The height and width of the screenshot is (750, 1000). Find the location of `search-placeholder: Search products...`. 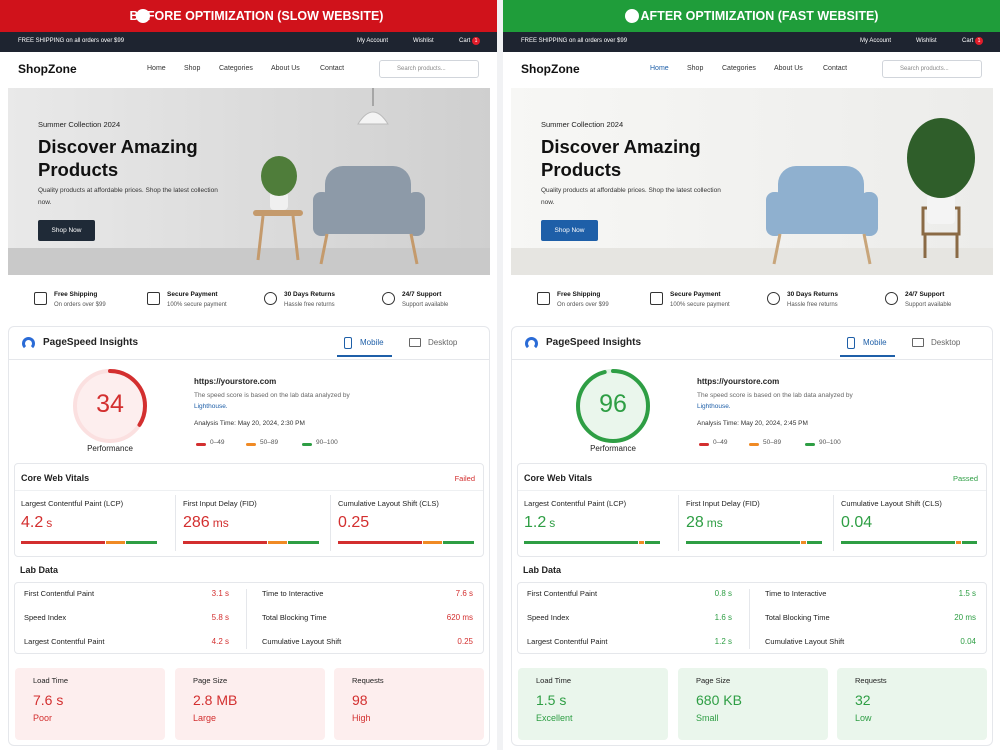

search-placeholder: Search products... is located at coordinates (924, 69).